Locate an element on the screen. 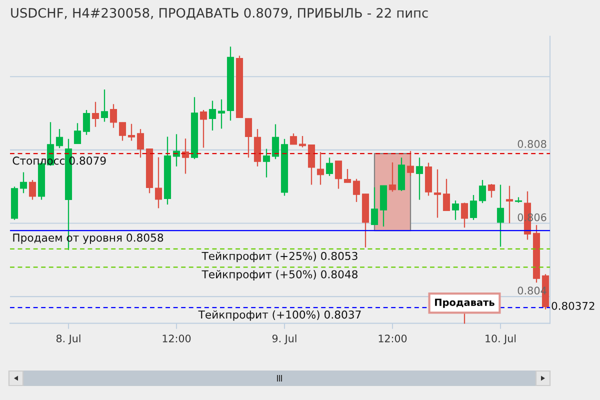 The height and width of the screenshot is (400, 600). chart-title: USDCHF, H4#230058, ПРОДАВАТЬ 0.8079, ПРИБЫЛЬ - 22 пипс is located at coordinates (219, 14).